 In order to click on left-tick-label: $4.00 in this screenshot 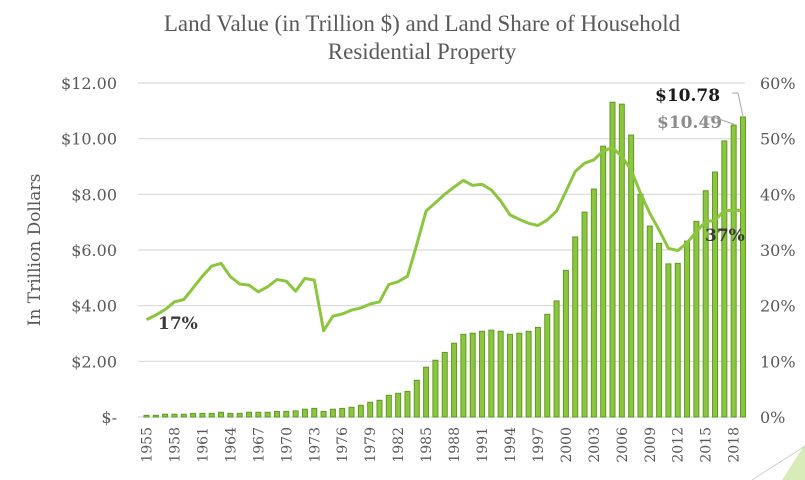, I will do `click(94, 306)`.